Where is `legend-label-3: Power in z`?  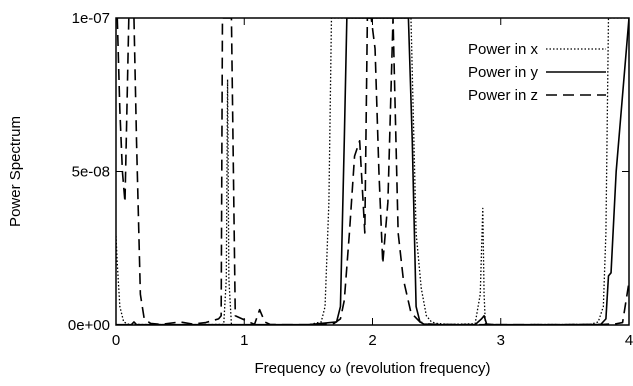
legend-label-3: Power in z is located at coordinates (503, 95).